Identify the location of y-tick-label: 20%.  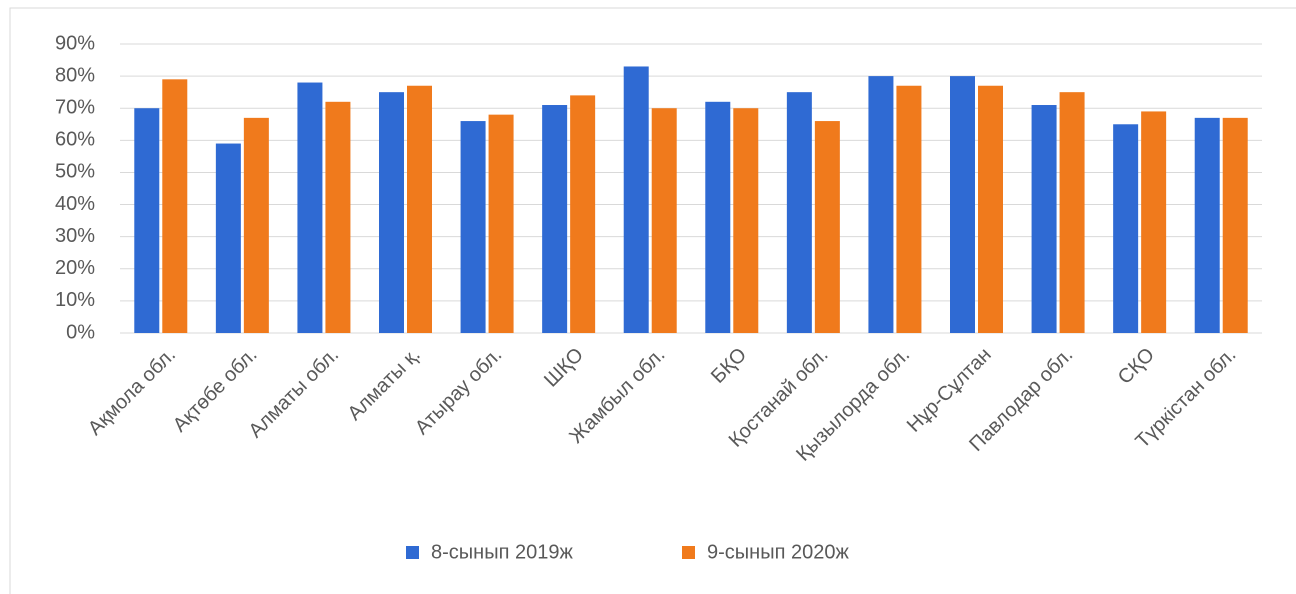
(75, 268).